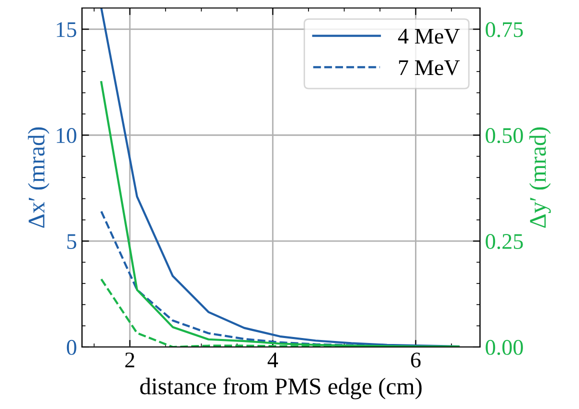  Describe the element at coordinates (429, 36) in the screenshot. I see `legend-label: 4 MeV` at that location.